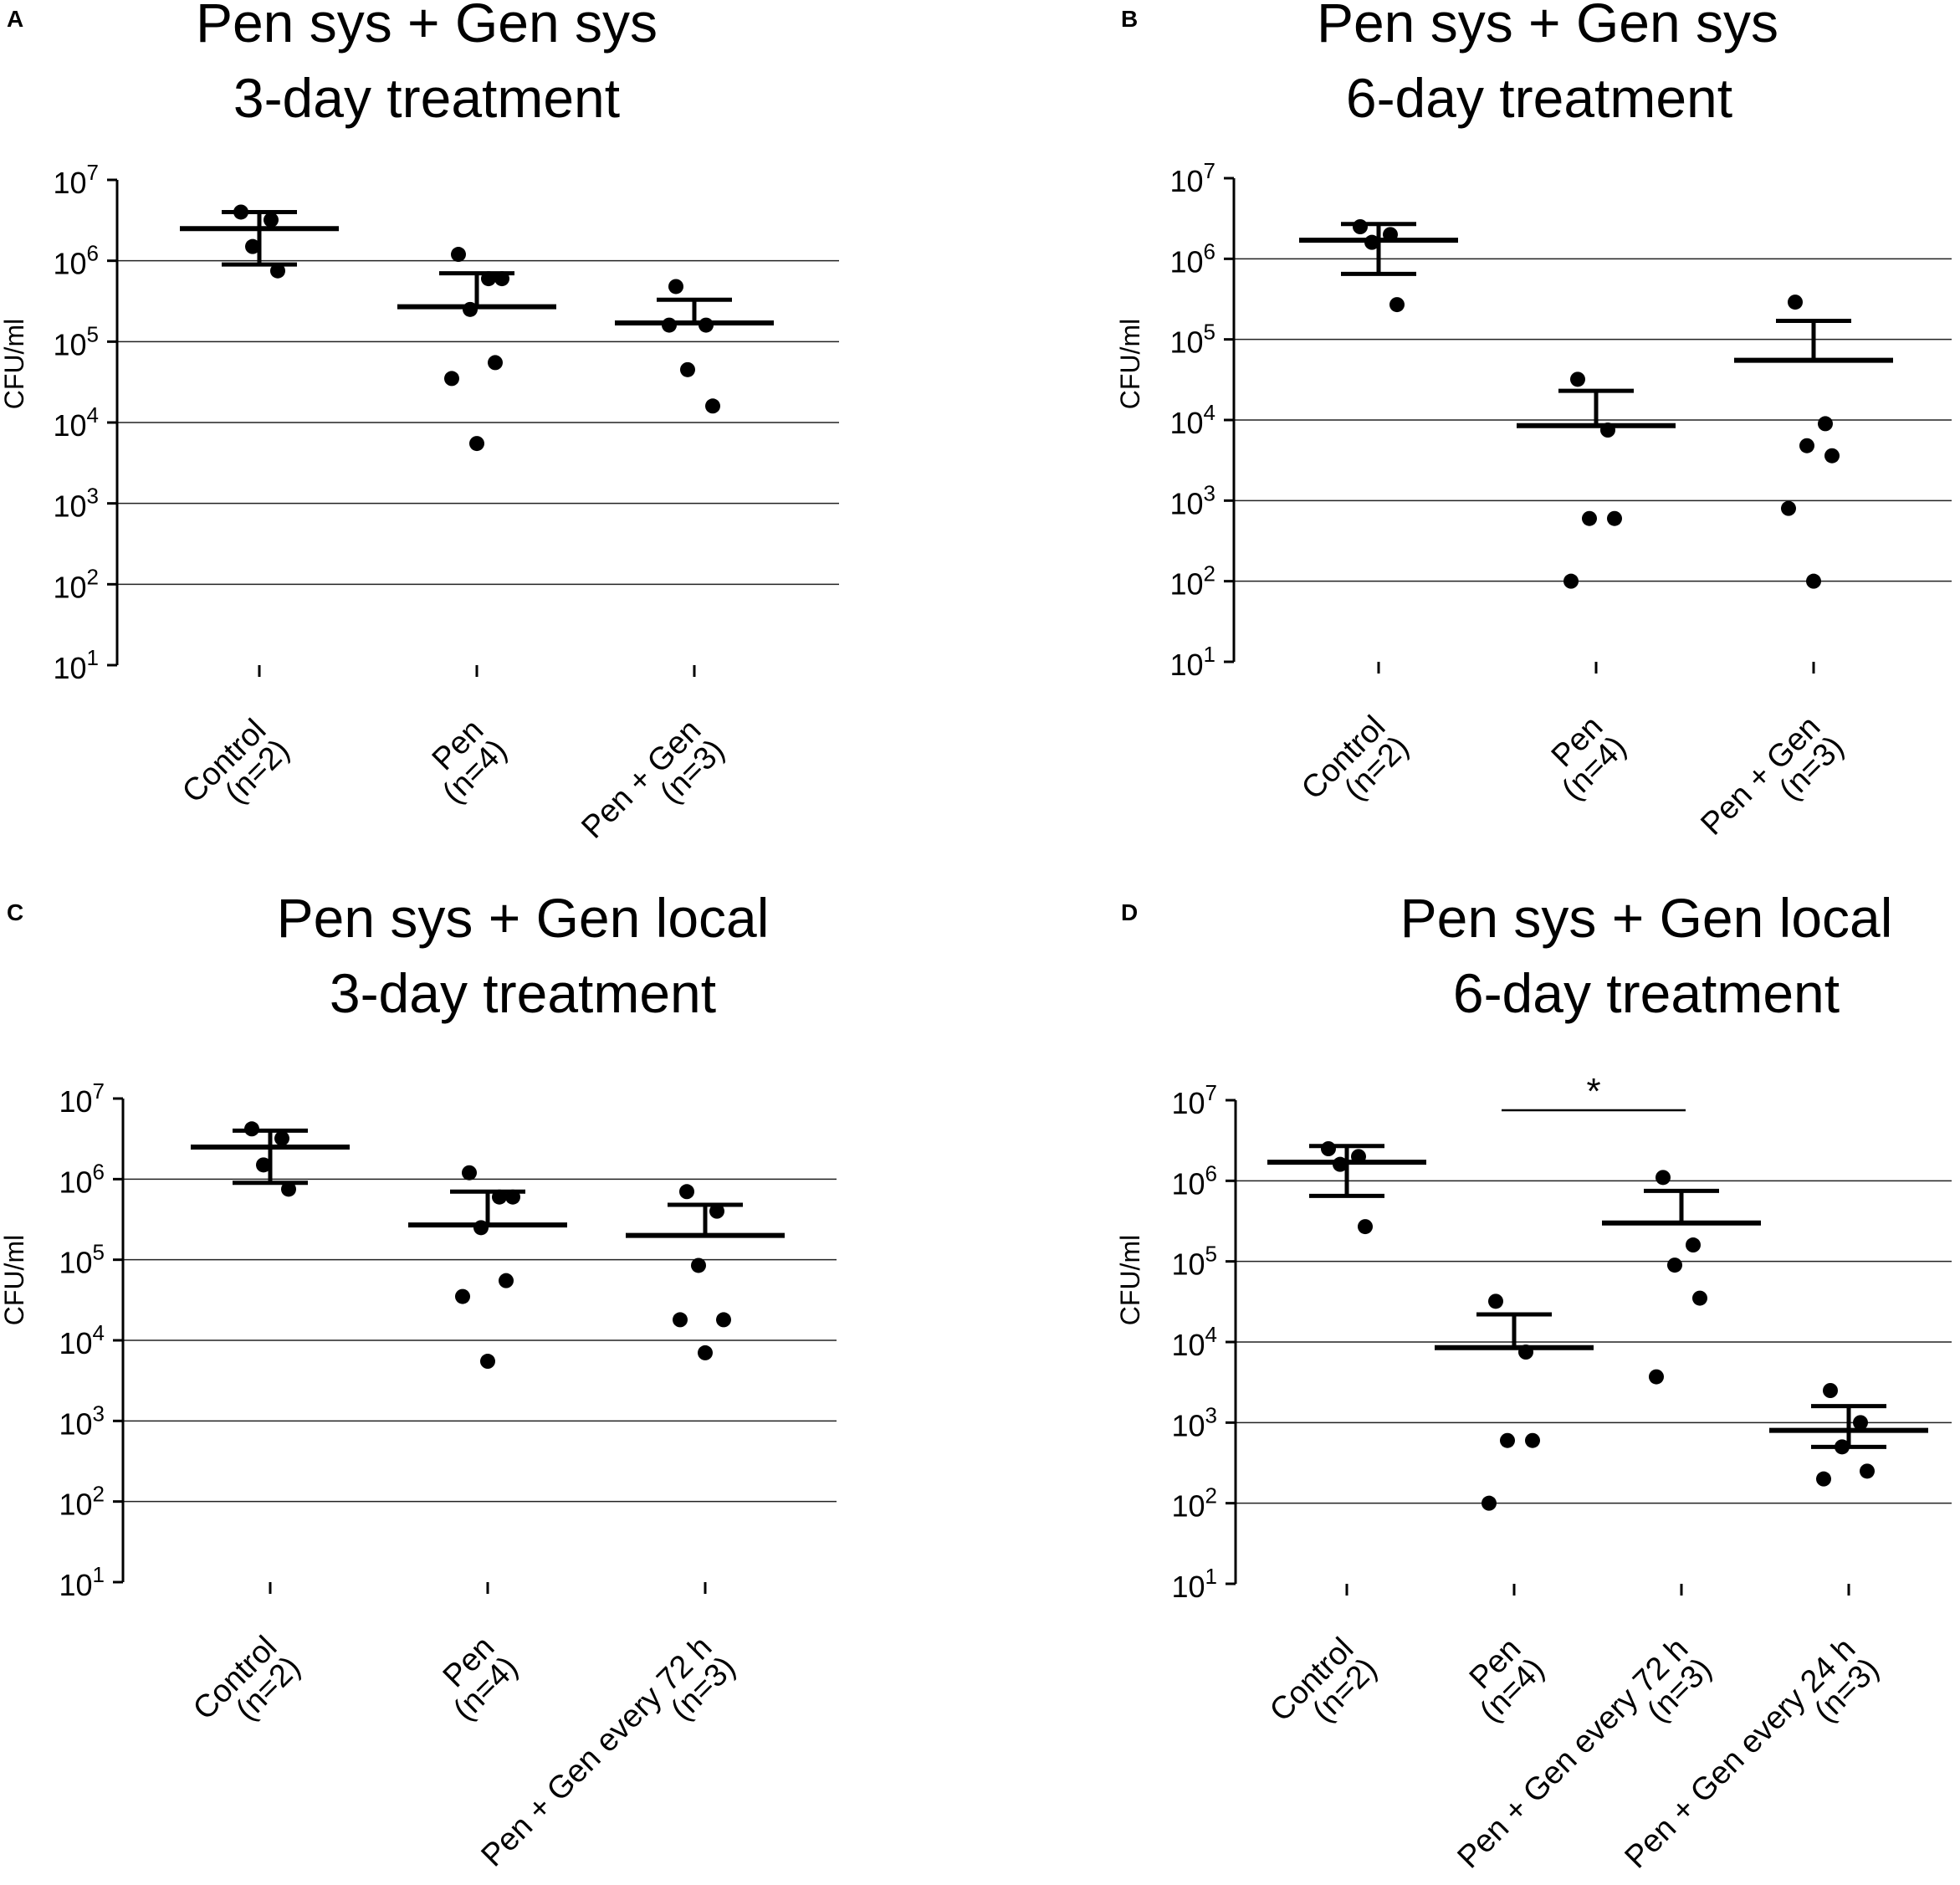  I want to click on panel-c-y-tick-label: 10², so click(82, 1502).